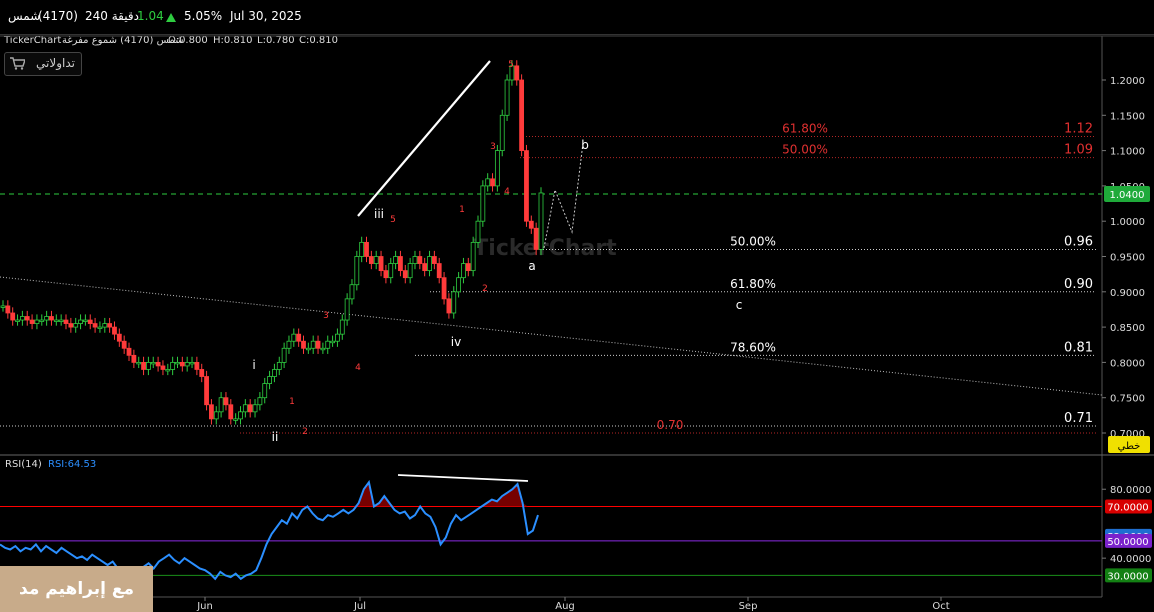 This screenshot has height=612, width=1154. What do you see at coordinates (24, 16) in the screenshot?
I see `symbol-name: شمس` at bounding box center [24, 16].